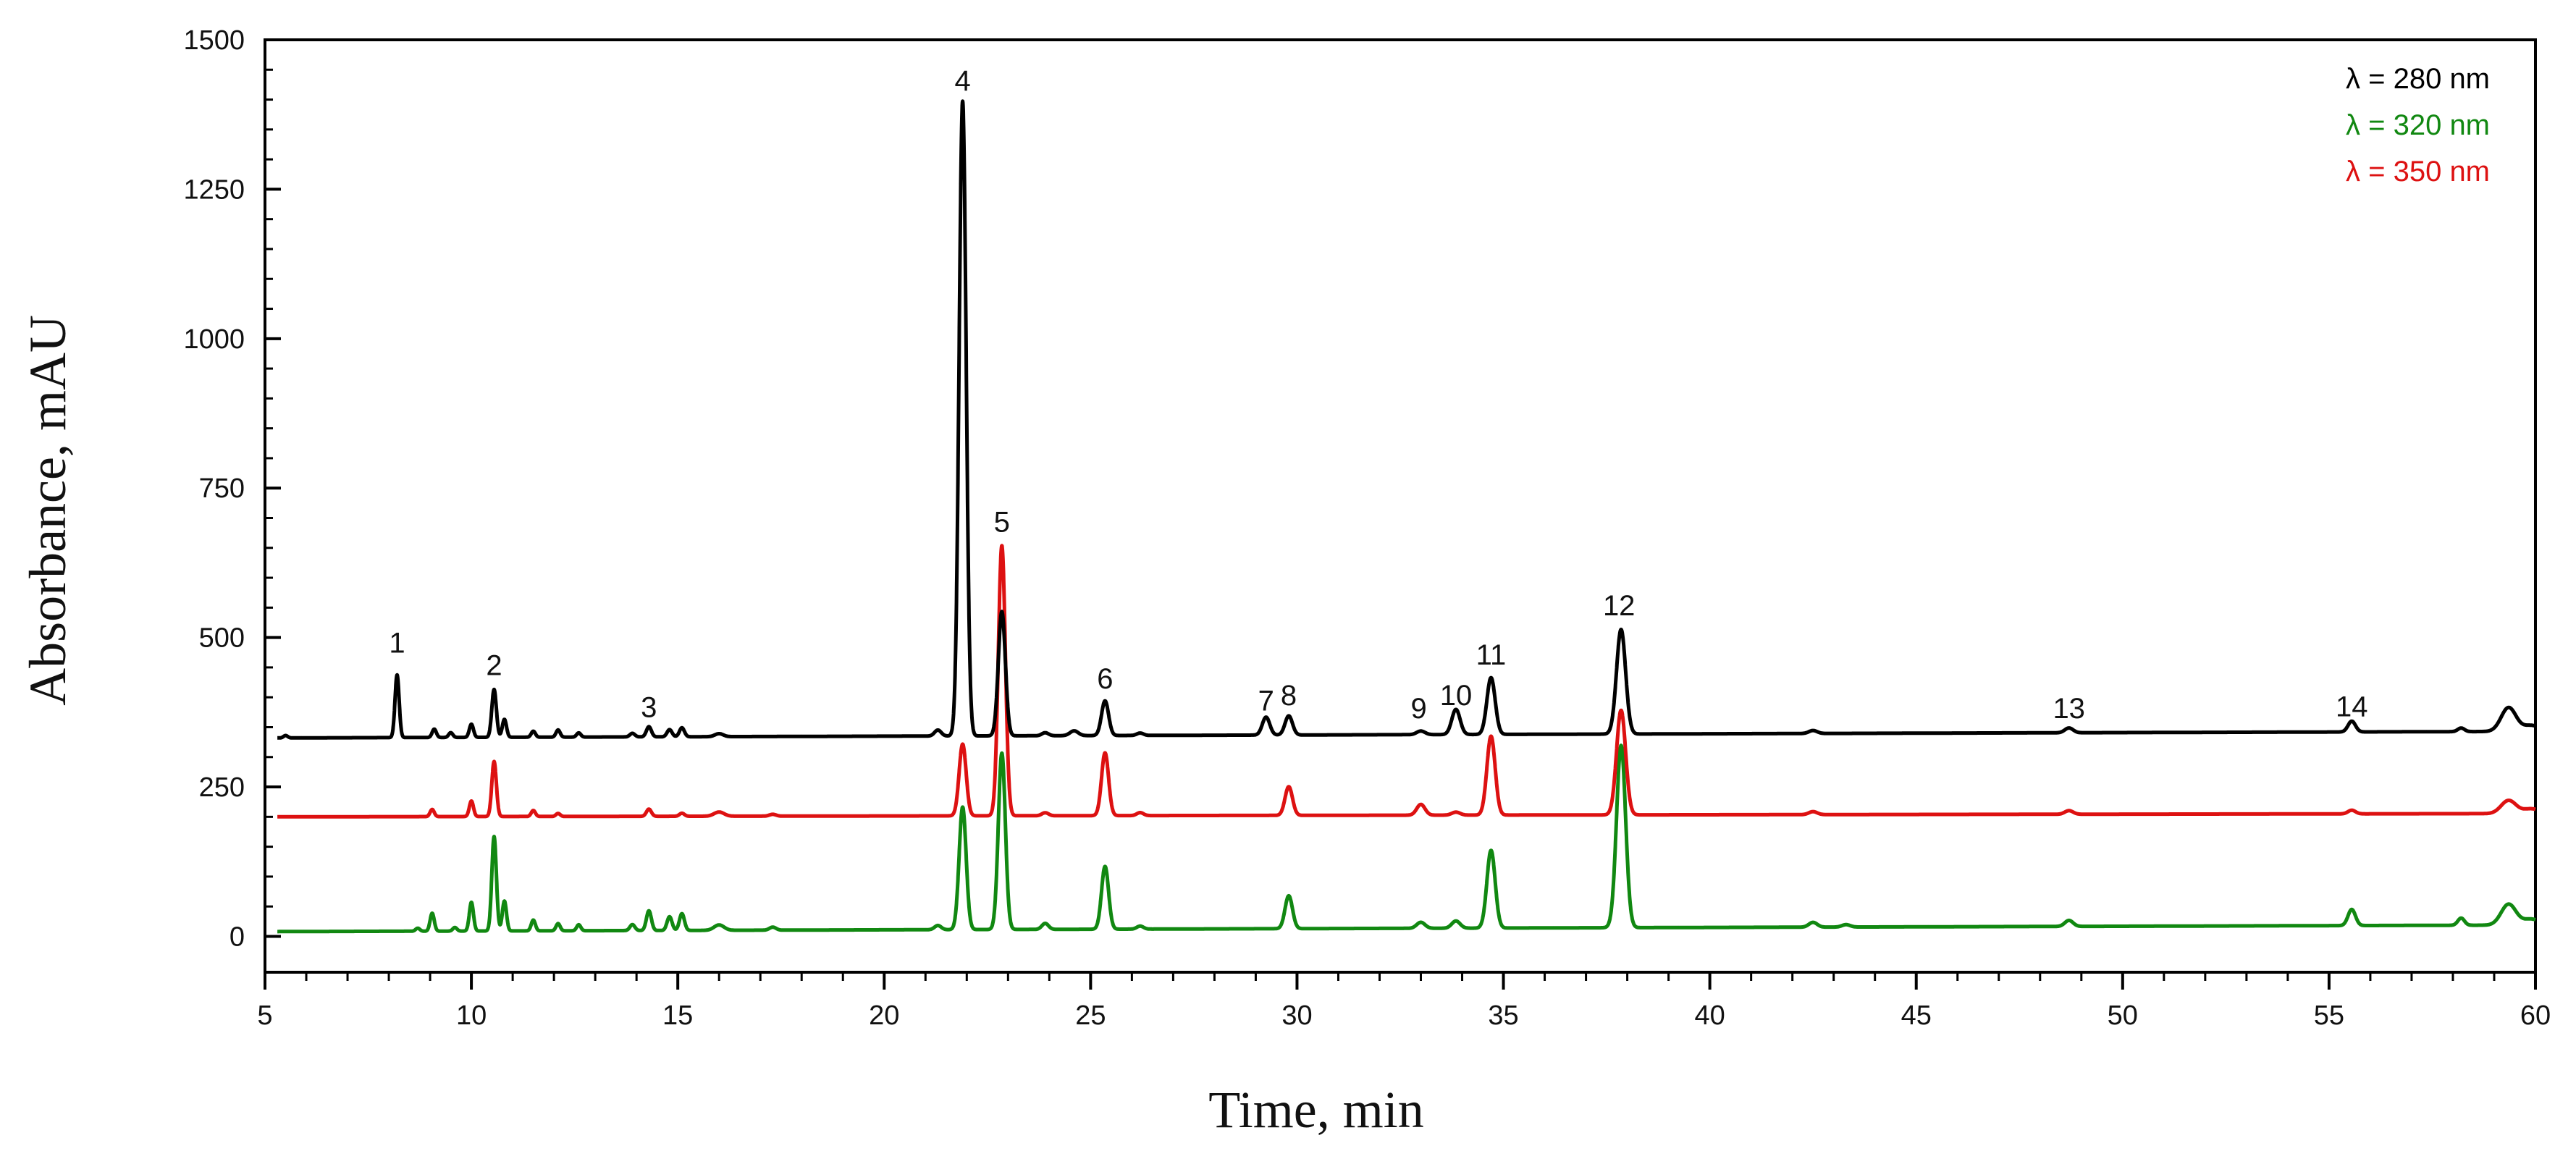 Image resolution: width=2576 pixels, height=1159 pixels. I want to click on y-tick-label: 750, so click(222, 488).